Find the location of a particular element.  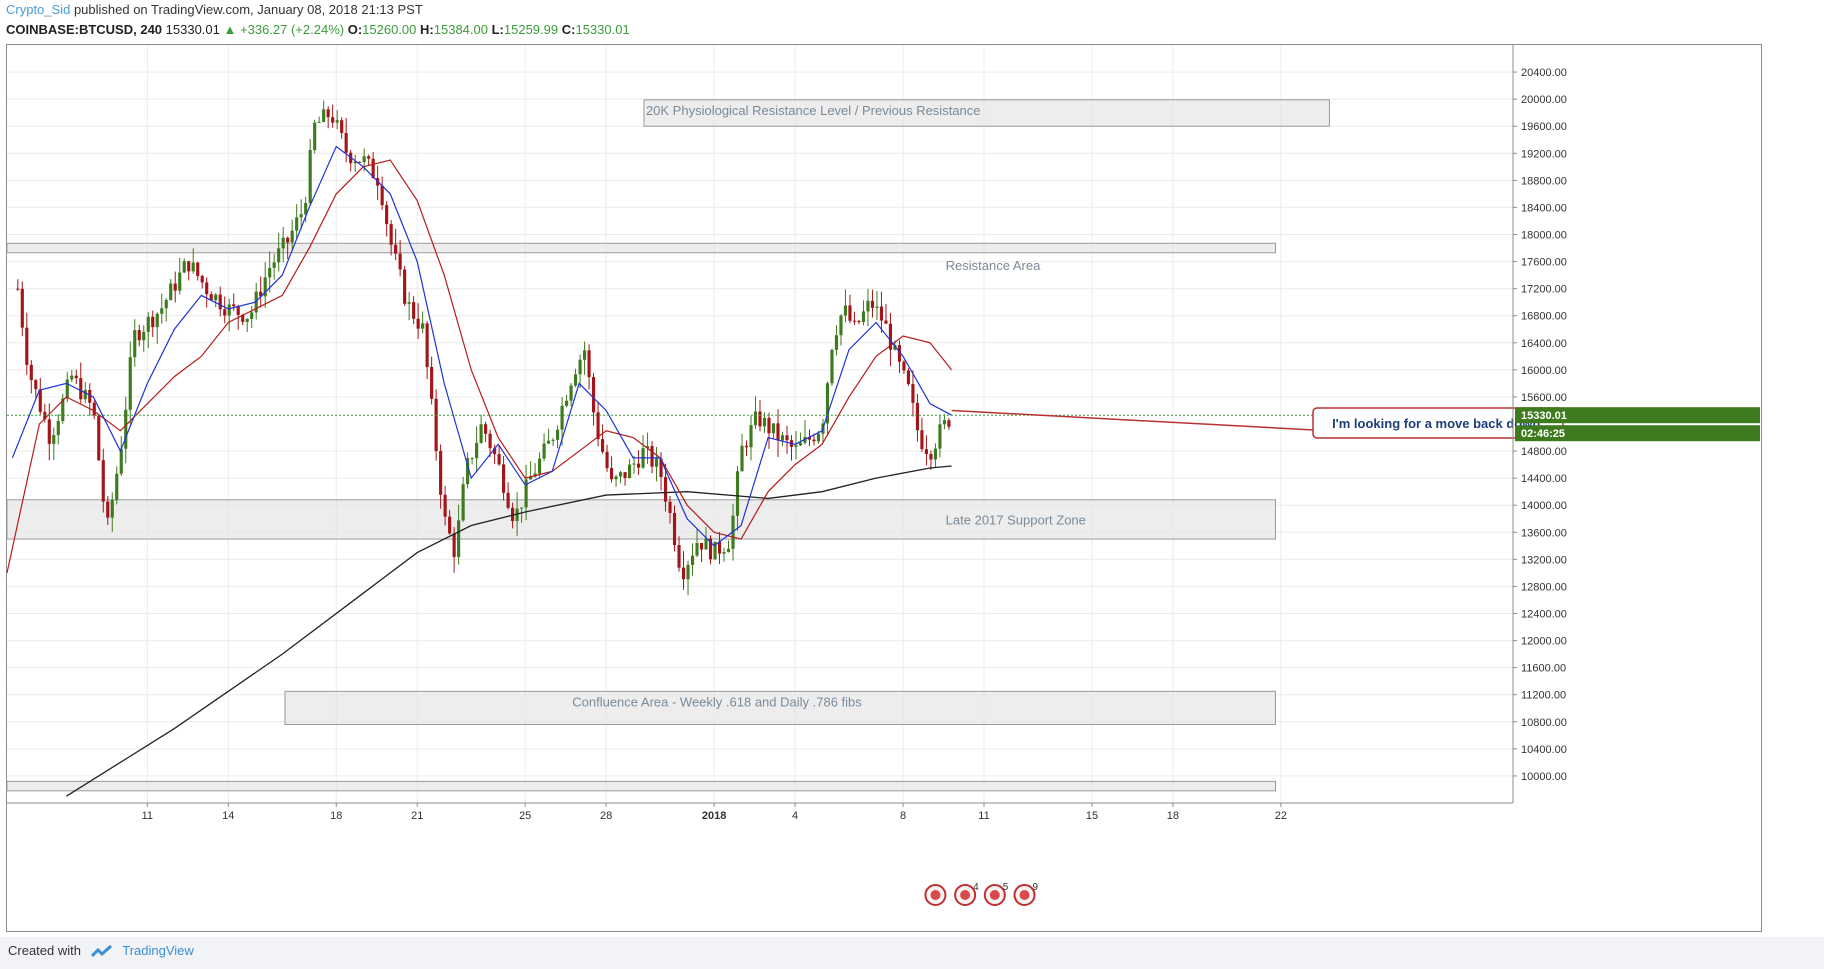

author-link: Crypto_Sid is located at coordinates (38, 9).